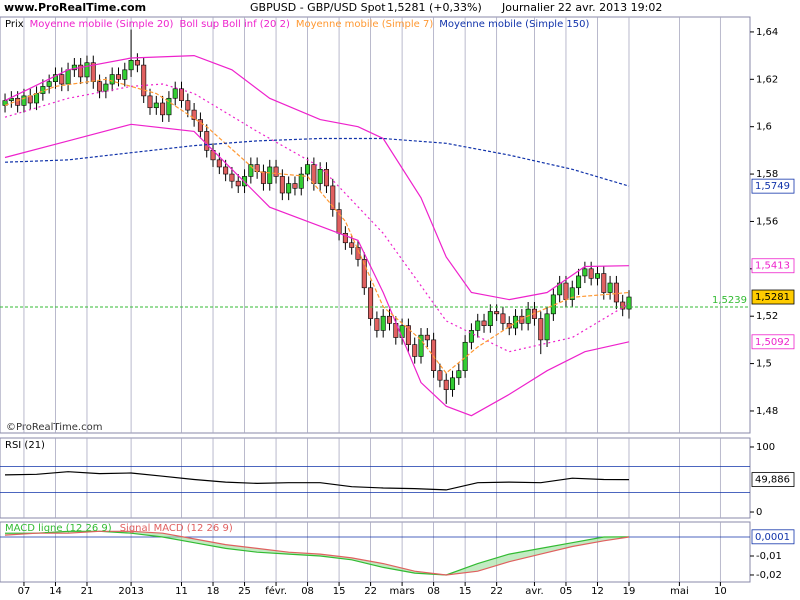  Describe the element at coordinates (317, 553) in the screenshot. I see `indicator-line` at that location.